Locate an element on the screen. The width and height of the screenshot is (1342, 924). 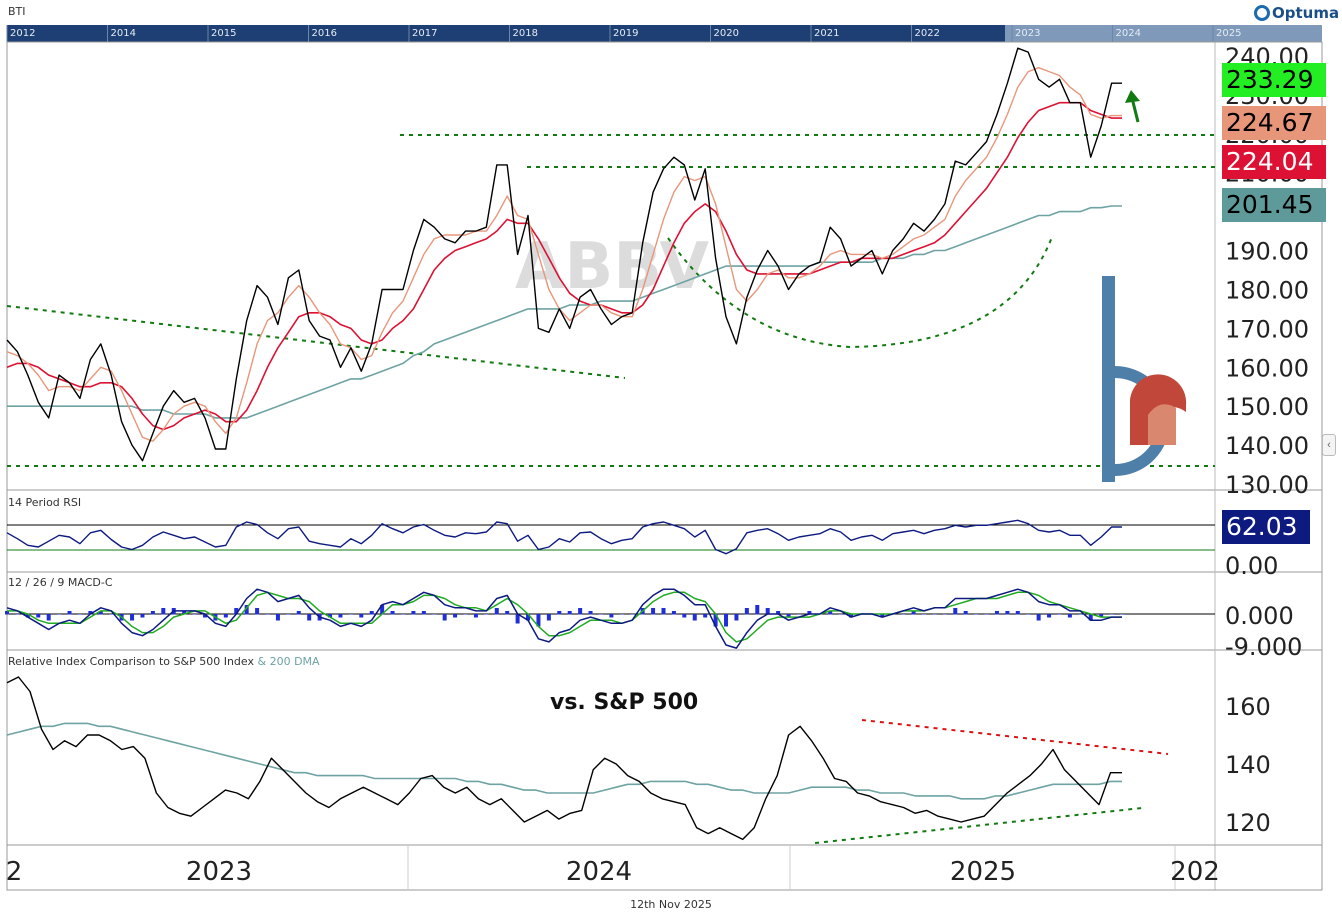
relative-support-line is located at coordinates (978, 825).